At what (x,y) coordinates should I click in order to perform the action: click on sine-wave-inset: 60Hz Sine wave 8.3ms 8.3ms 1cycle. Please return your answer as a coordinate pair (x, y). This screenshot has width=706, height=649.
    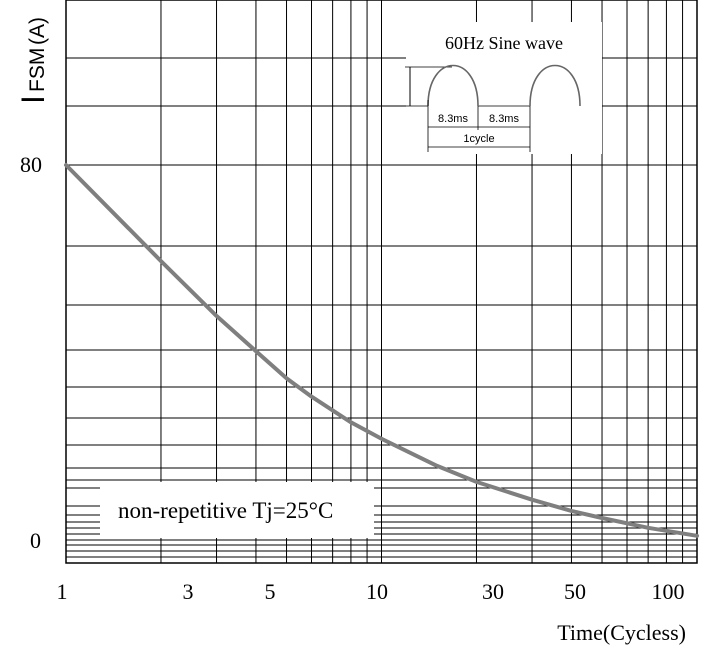
    Looking at the image, I should click on (503, 88).